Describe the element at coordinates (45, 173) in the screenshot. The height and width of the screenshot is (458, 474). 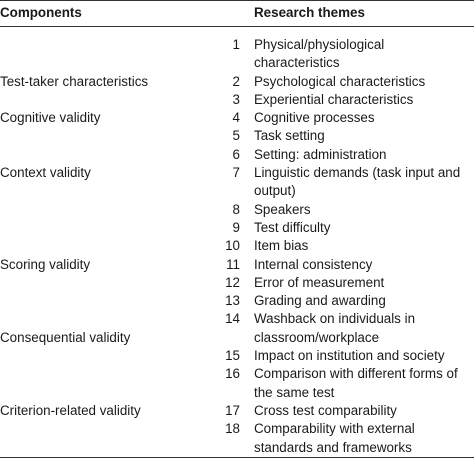
I see `component-cell: Context validity` at that location.